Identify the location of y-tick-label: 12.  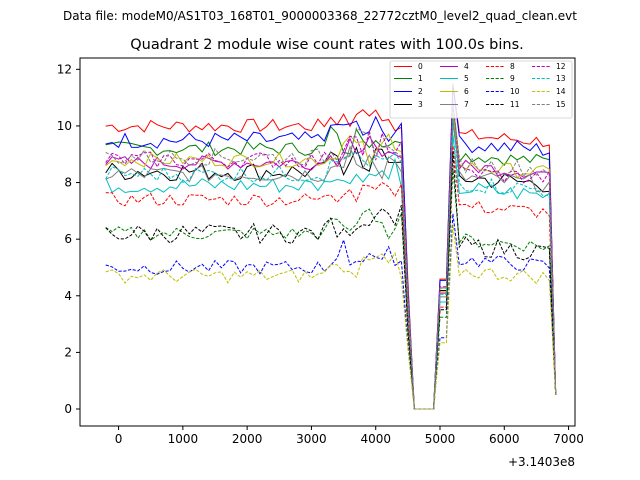
(64, 69).